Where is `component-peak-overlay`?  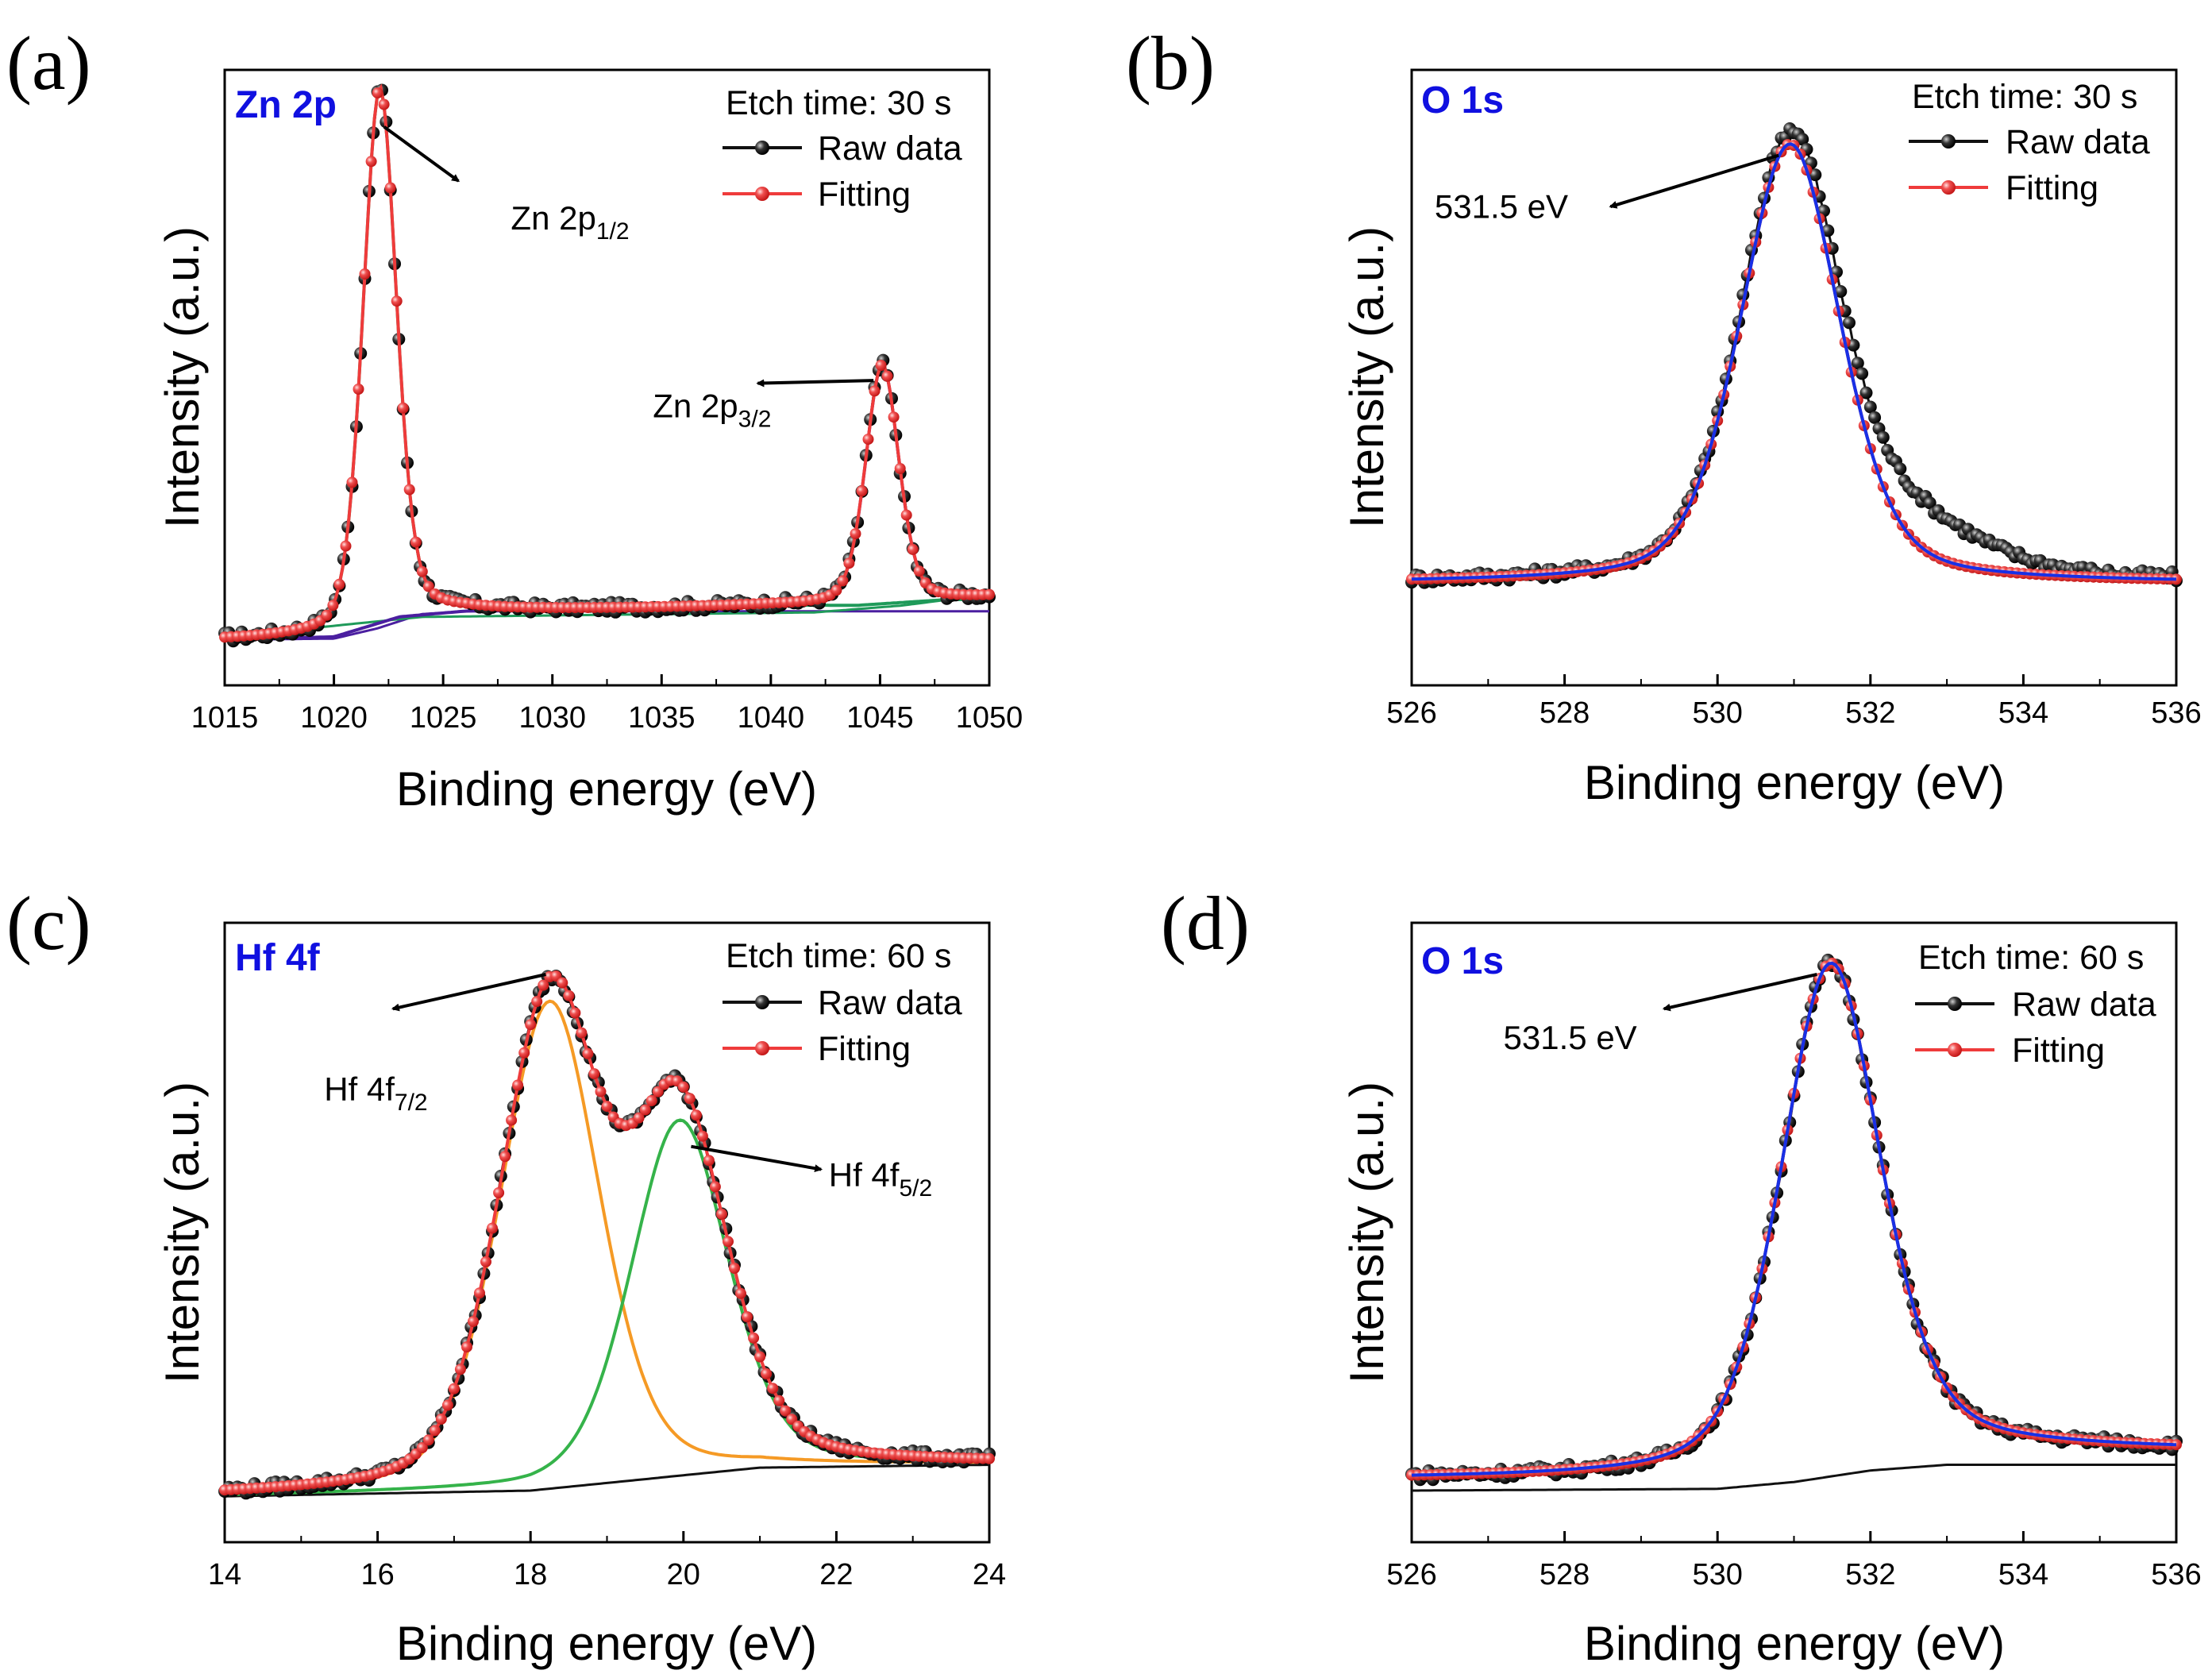 component-peak-overlay is located at coordinates (1794, 362).